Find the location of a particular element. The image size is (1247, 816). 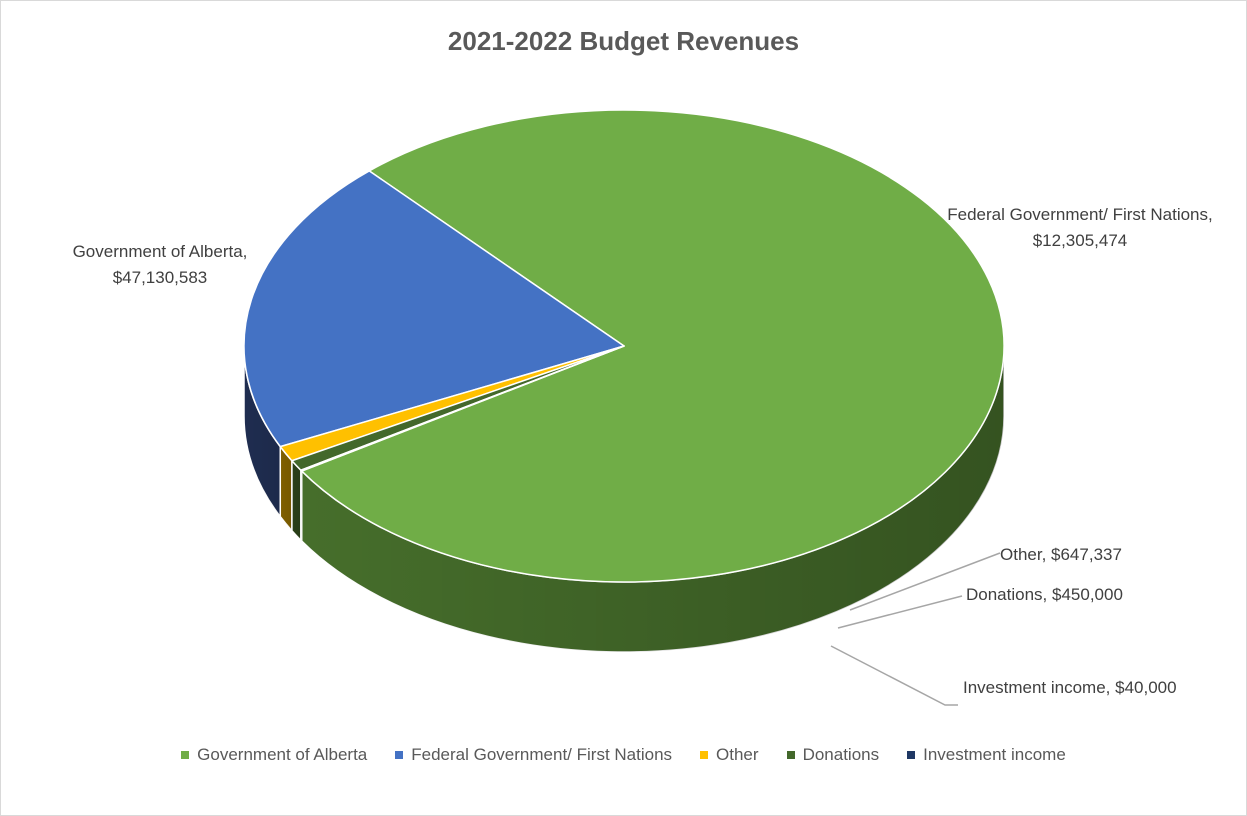

pie-side-shade-investment-income is located at coordinates (301, 506).